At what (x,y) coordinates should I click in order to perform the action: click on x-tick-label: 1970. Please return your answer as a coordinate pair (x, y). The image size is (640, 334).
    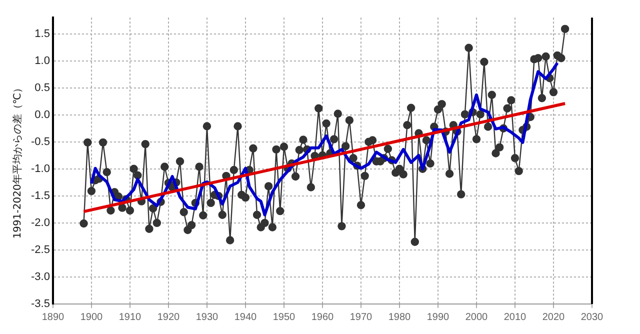
    Looking at the image, I should click on (361, 317).